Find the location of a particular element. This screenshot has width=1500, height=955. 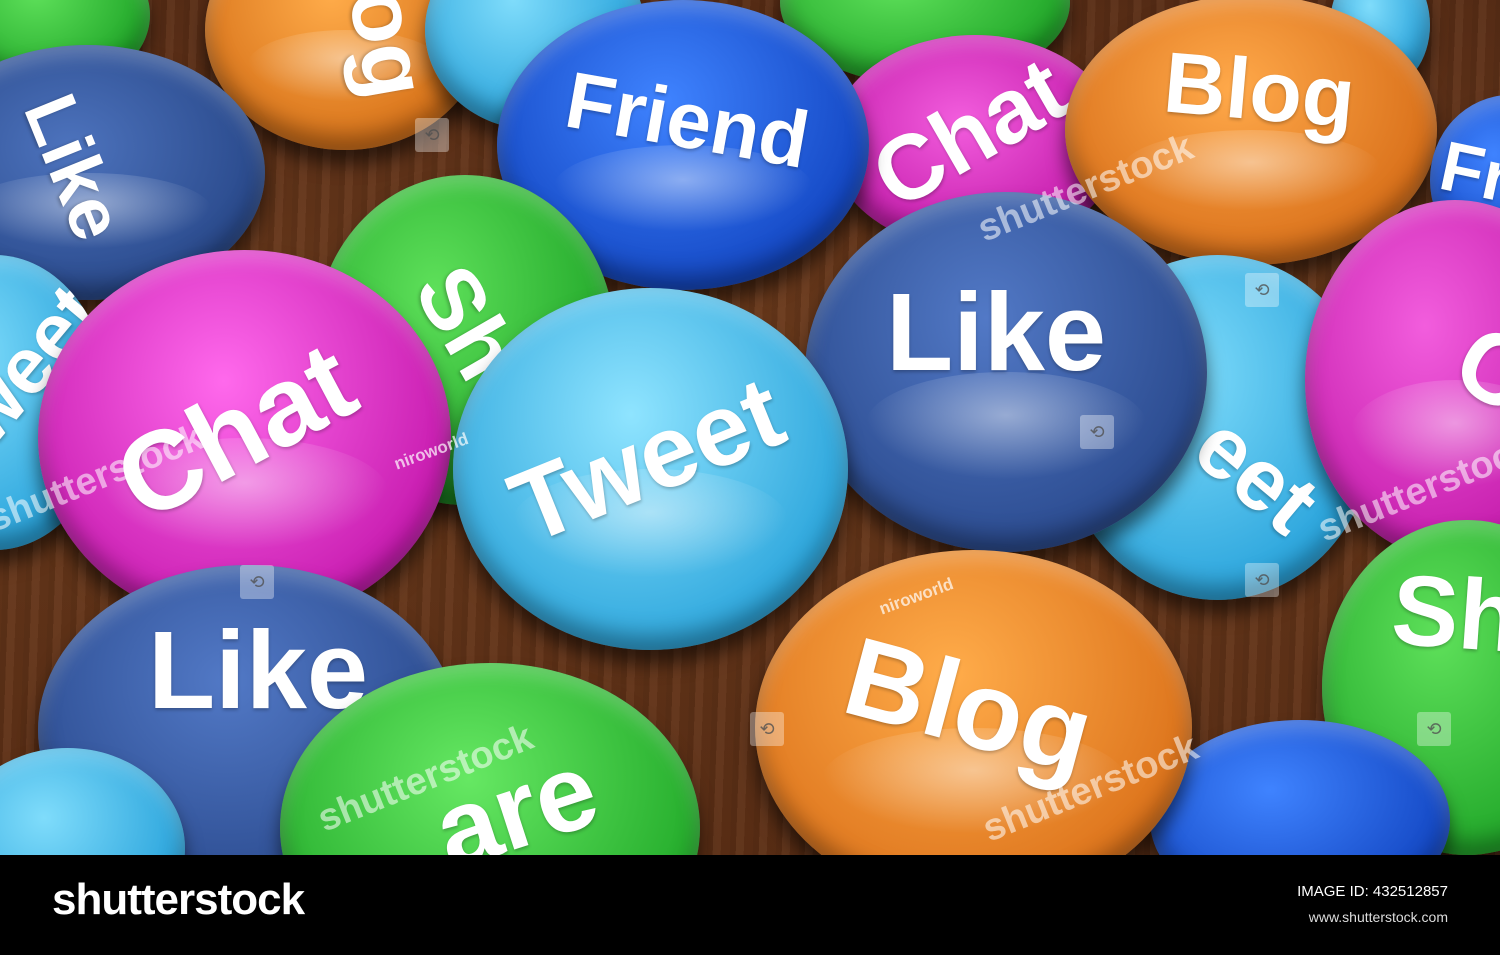

badge-blog-top-right: Blog is located at coordinates (1251, 132).